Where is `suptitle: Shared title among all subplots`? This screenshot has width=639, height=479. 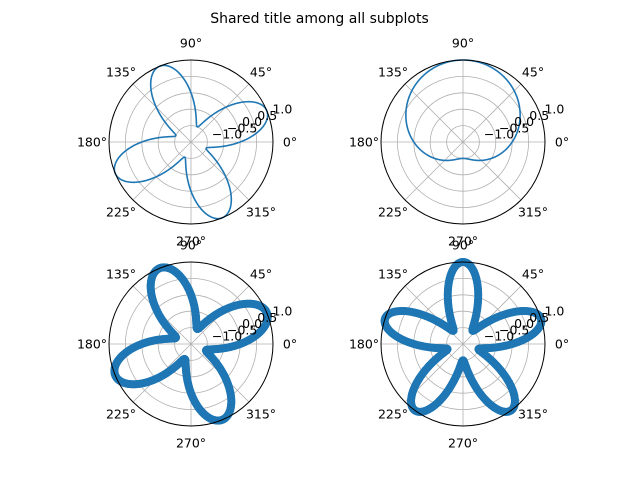
suptitle: Shared title among all subplots is located at coordinates (319, 19).